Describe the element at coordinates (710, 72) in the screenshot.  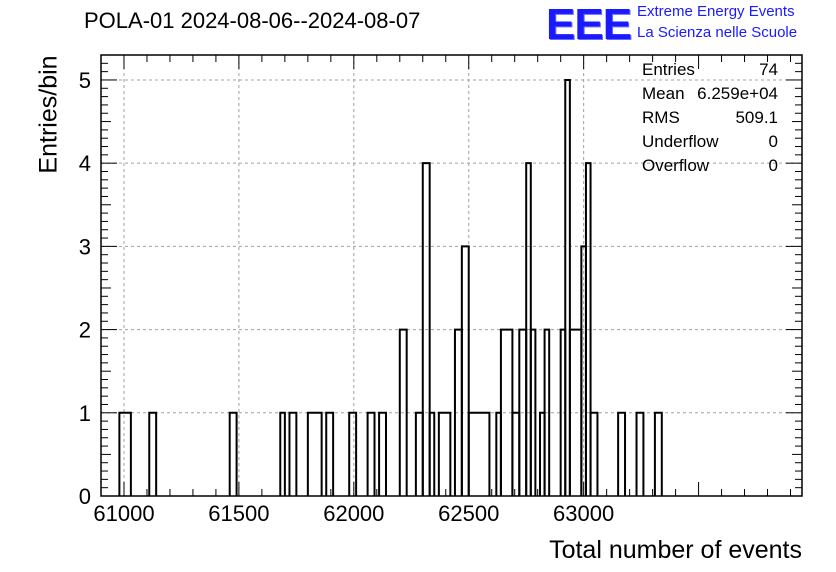
I see `stats-row-entries: Entries 74` at that location.